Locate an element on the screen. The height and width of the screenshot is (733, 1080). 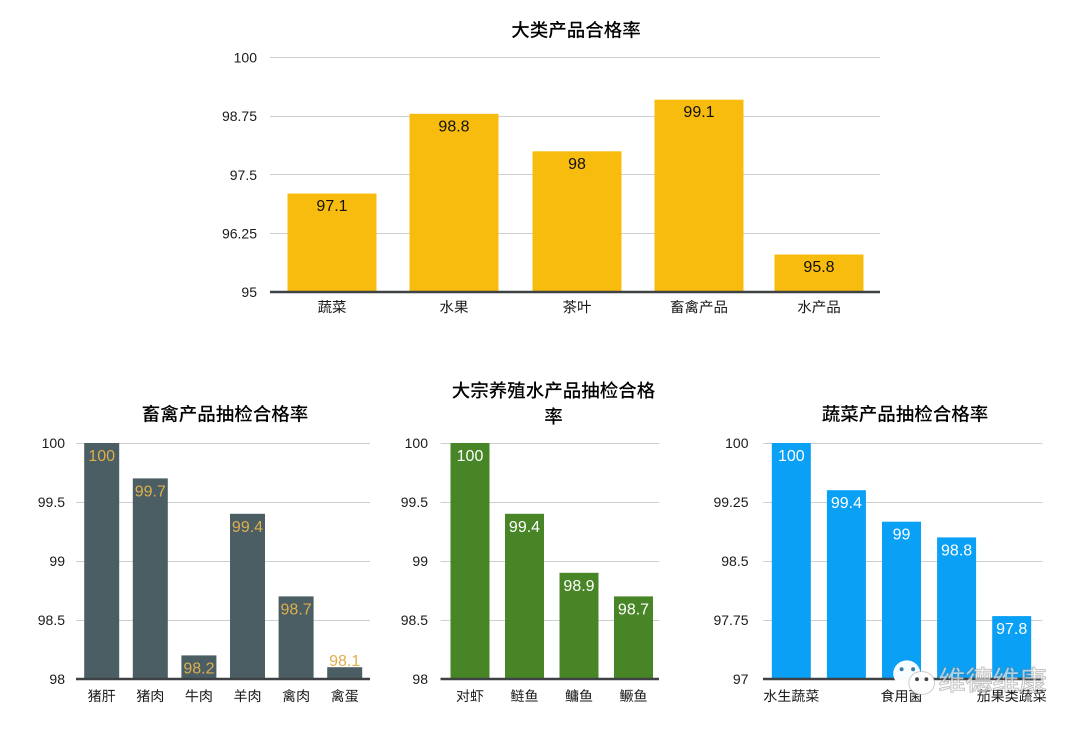
svg-text: 99.25 is located at coordinates (730, 502).